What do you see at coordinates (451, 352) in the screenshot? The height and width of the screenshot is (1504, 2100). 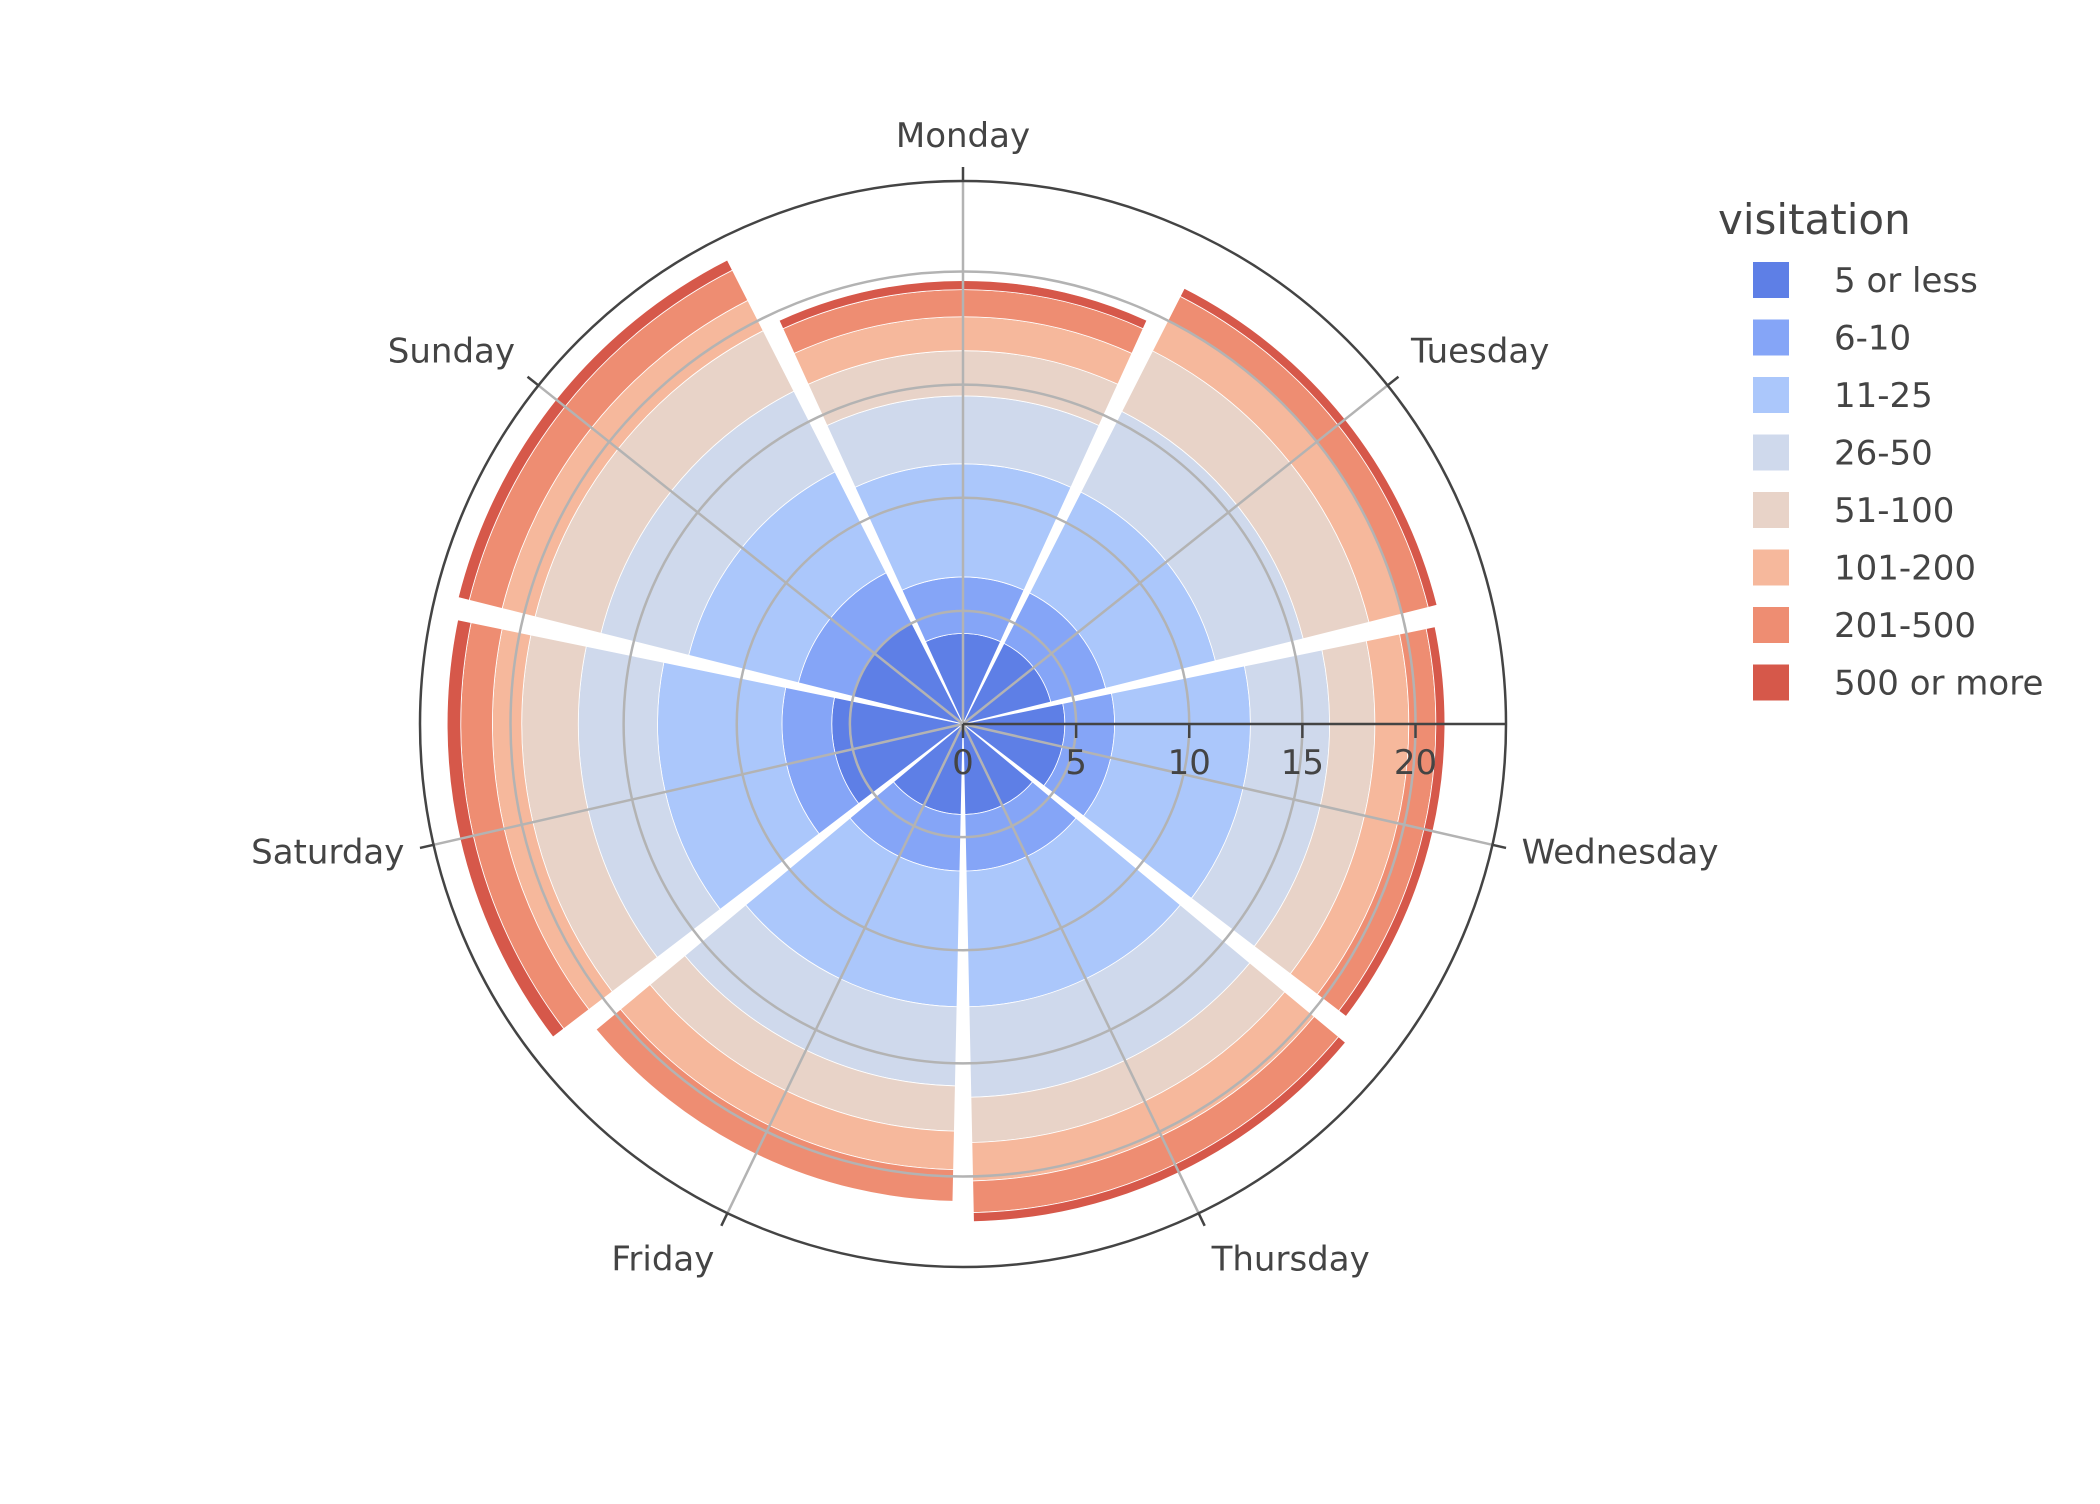 I see `angular-label-sunday: Sunday` at bounding box center [451, 352].